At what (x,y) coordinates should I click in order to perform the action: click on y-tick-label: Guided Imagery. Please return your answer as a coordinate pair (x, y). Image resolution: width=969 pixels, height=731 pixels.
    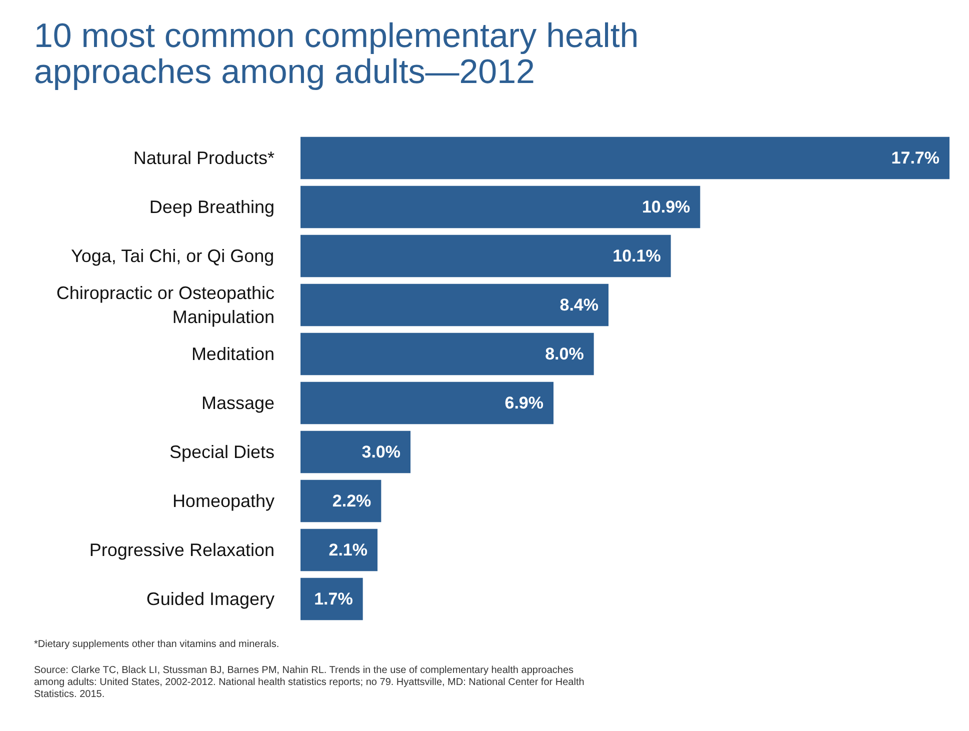
    Looking at the image, I should click on (210, 599).